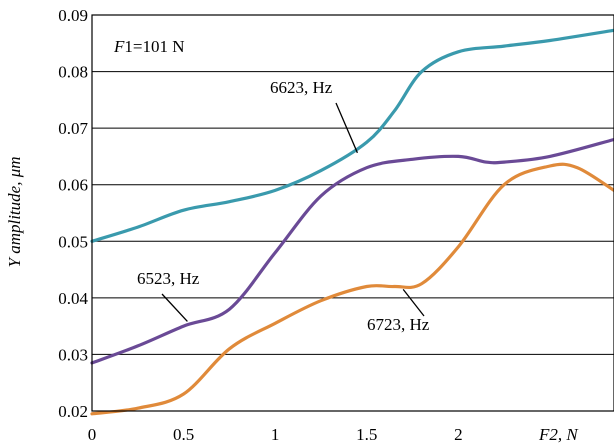  I want to click on x-tick-label: 1.5, so click(366, 434).